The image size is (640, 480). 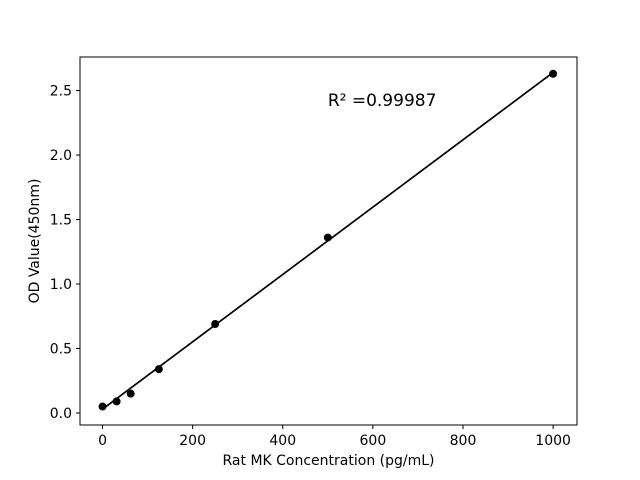 What do you see at coordinates (382, 100) in the screenshot?
I see `r-squared-annotation: R² =0.99987` at bounding box center [382, 100].